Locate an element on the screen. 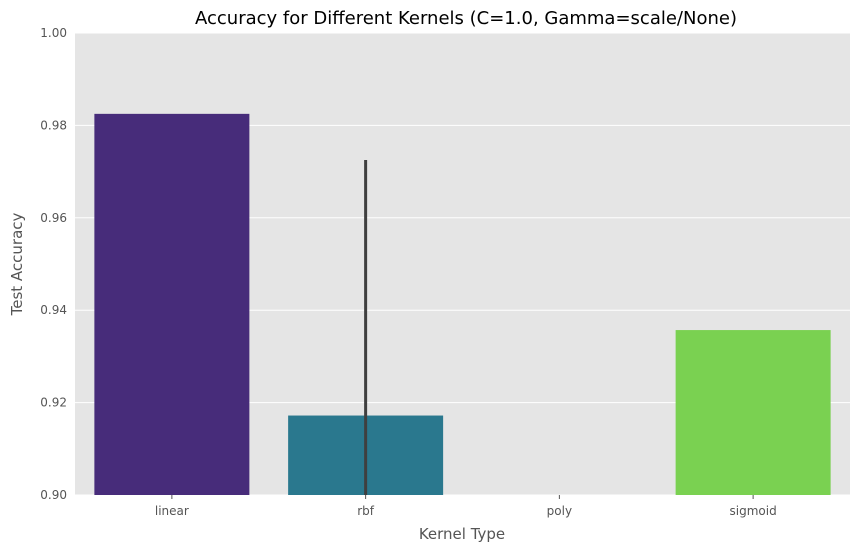  x-tick-label-sigmoid: sigmoid is located at coordinates (753, 511).